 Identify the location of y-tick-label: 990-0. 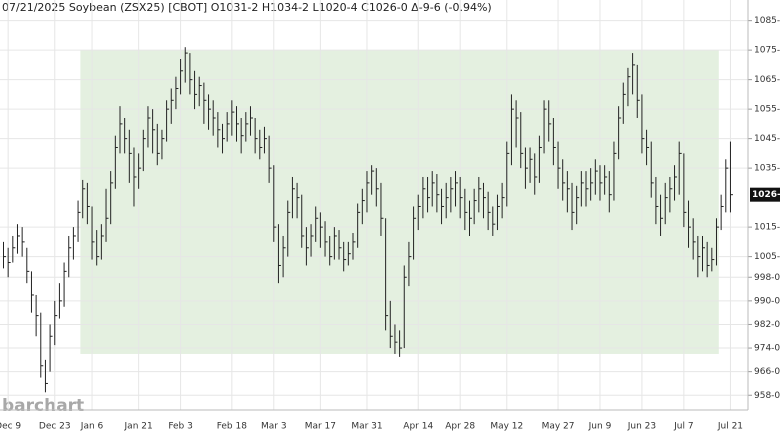
(767, 301).